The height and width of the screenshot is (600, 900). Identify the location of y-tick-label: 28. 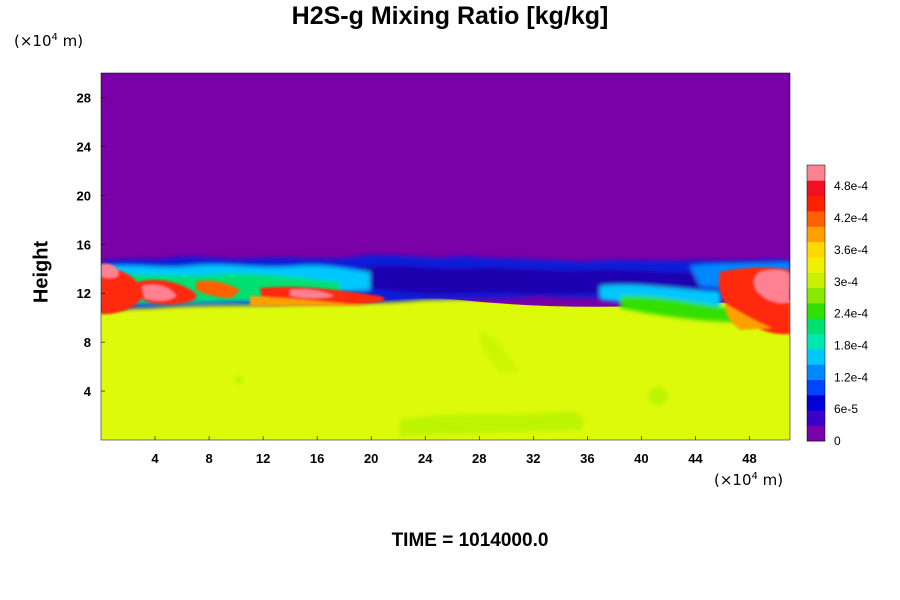
(84, 97).